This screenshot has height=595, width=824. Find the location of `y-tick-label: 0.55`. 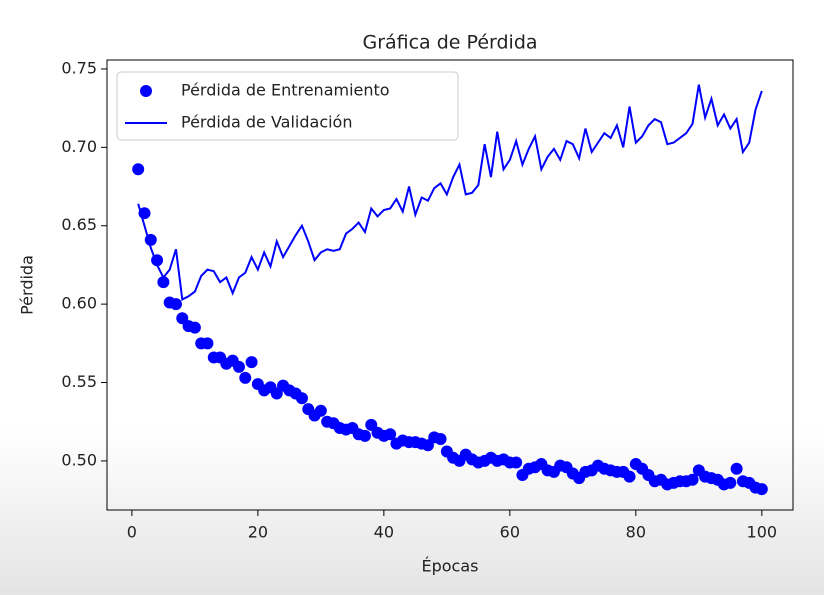

y-tick-label: 0.55 is located at coordinates (79, 381).